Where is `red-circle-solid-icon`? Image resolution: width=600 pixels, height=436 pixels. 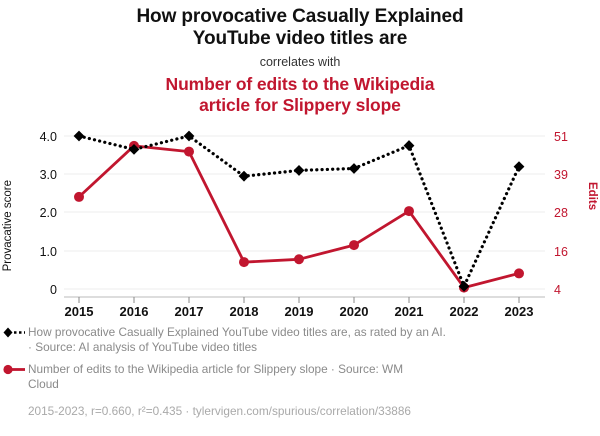 red-circle-solid-icon is located at coordinates (14, 369).